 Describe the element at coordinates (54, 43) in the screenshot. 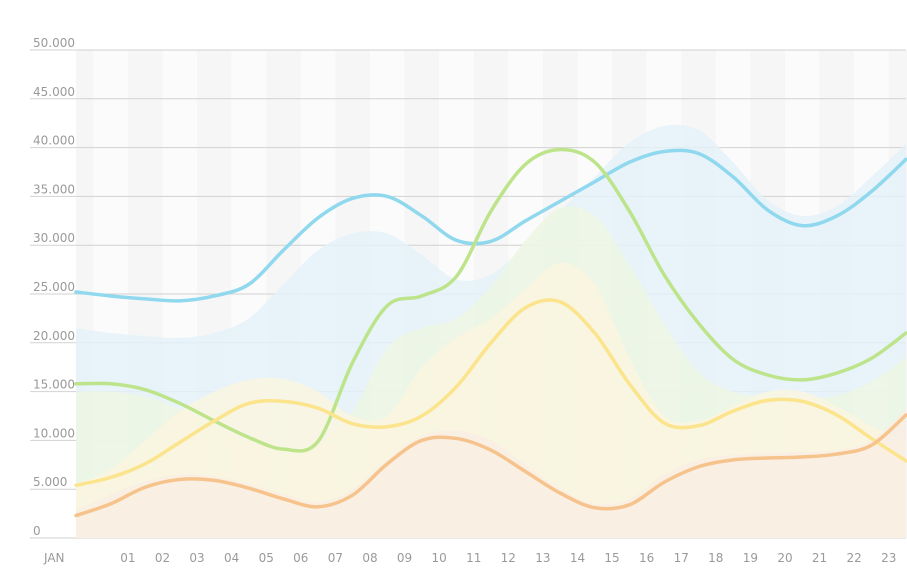

I see `y-tick-label: 50.000` at that location.